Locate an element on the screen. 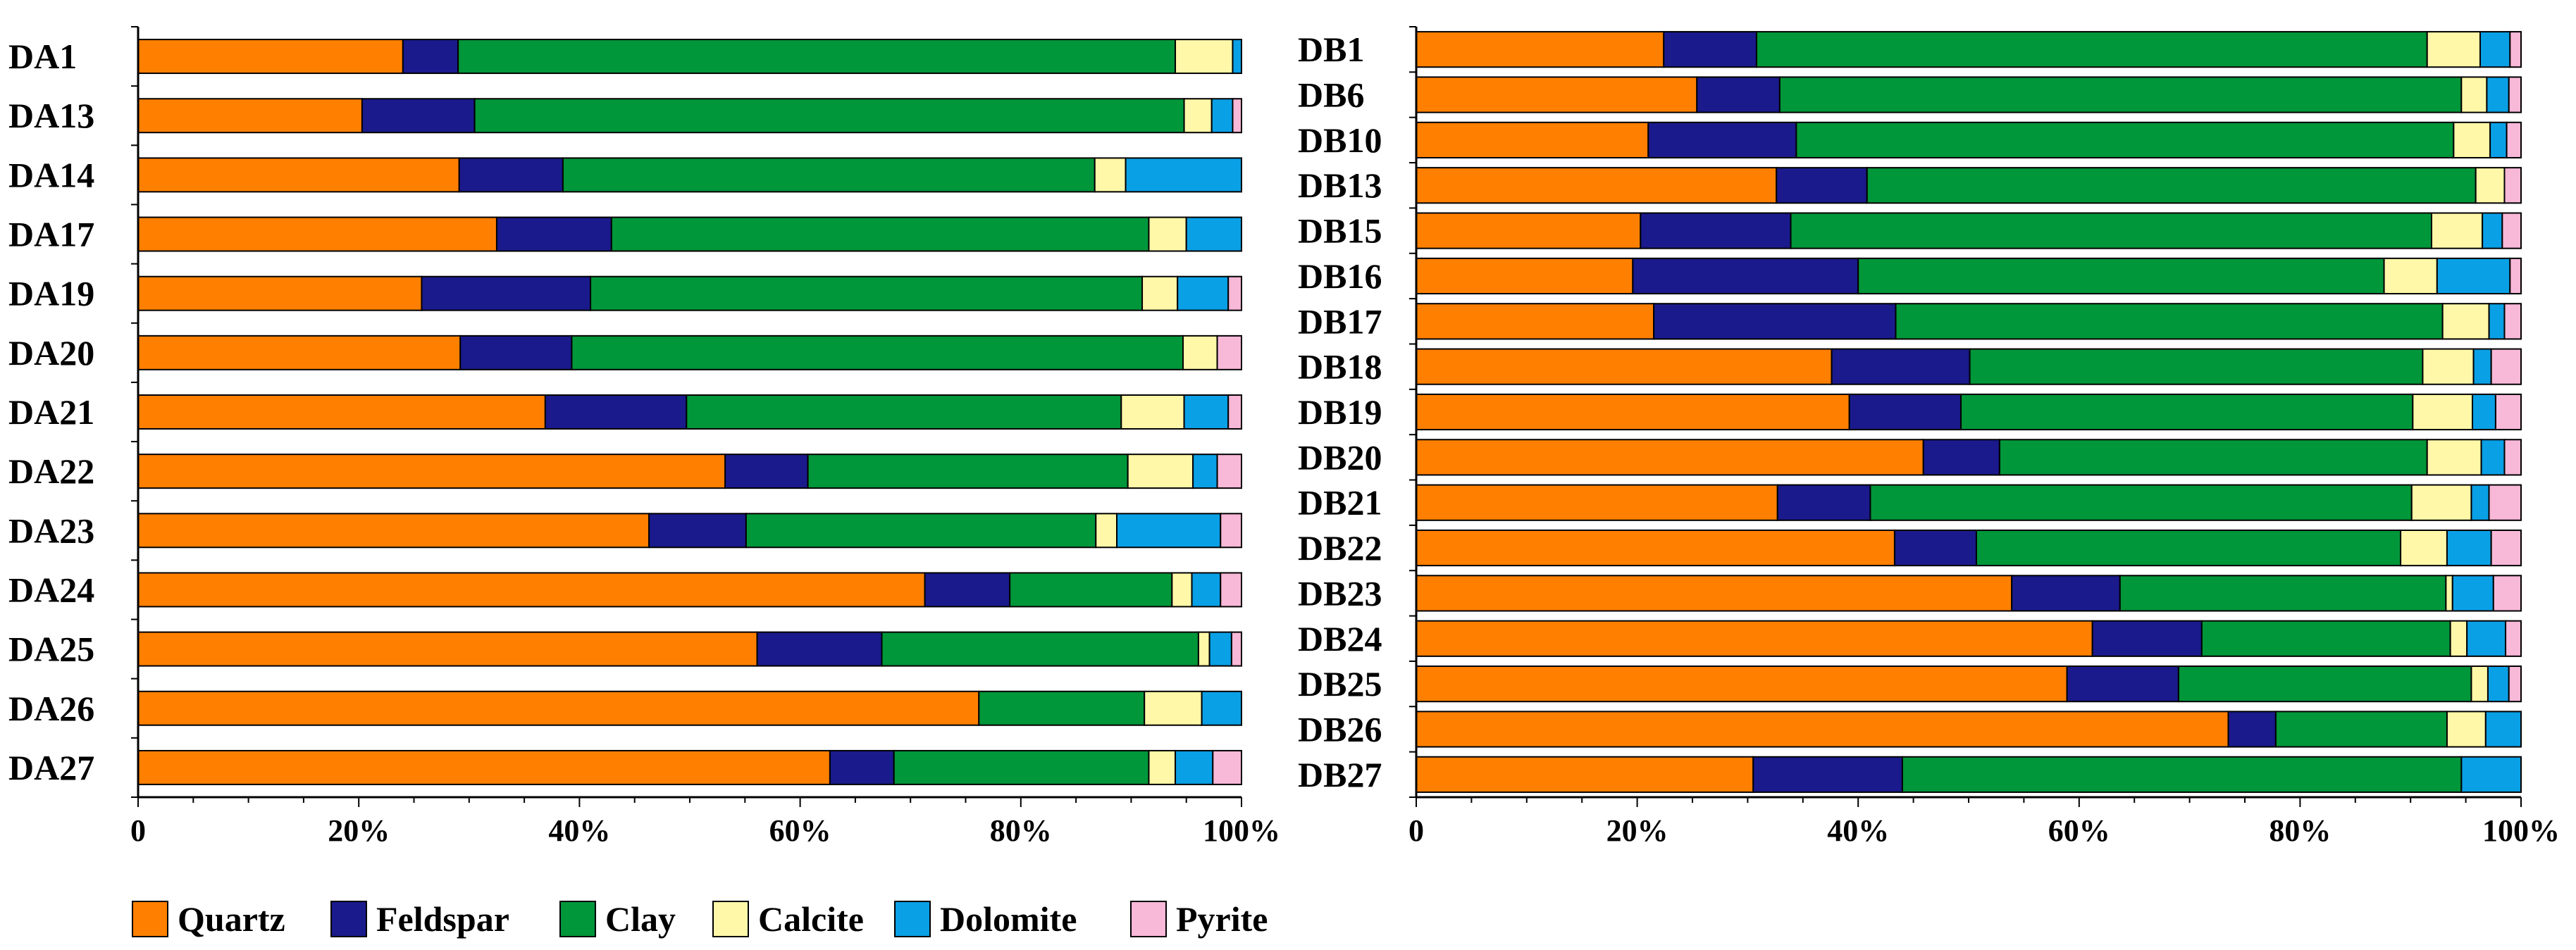  bar-segment-db22-clay is located at coordinates (2188, 548).